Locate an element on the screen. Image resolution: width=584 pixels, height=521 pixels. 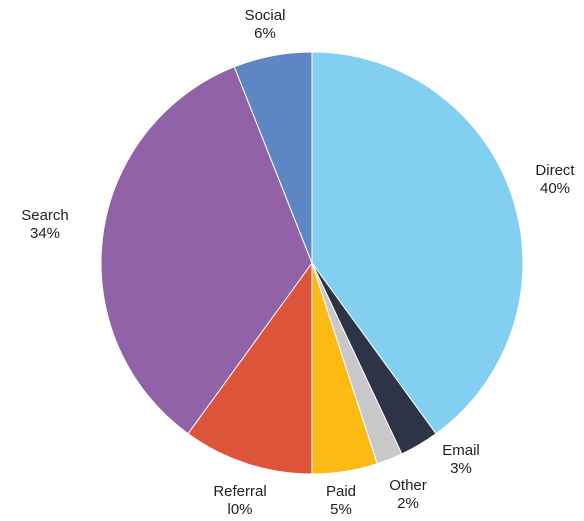
slice-label-social: Social 6% is located at coordinates (265, 24).